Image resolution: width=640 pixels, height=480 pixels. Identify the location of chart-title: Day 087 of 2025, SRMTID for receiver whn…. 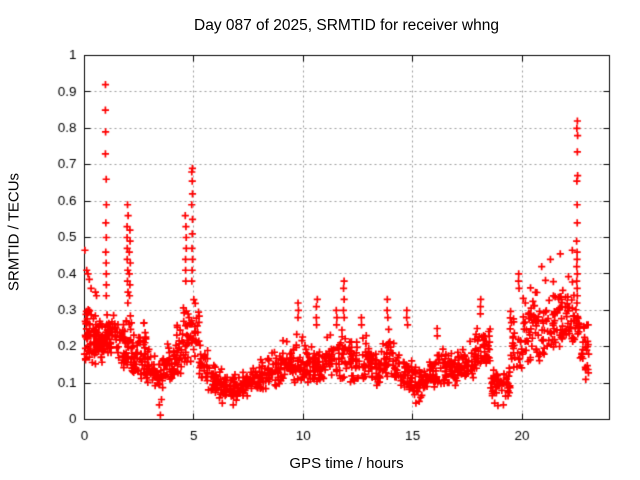
(346, 25).